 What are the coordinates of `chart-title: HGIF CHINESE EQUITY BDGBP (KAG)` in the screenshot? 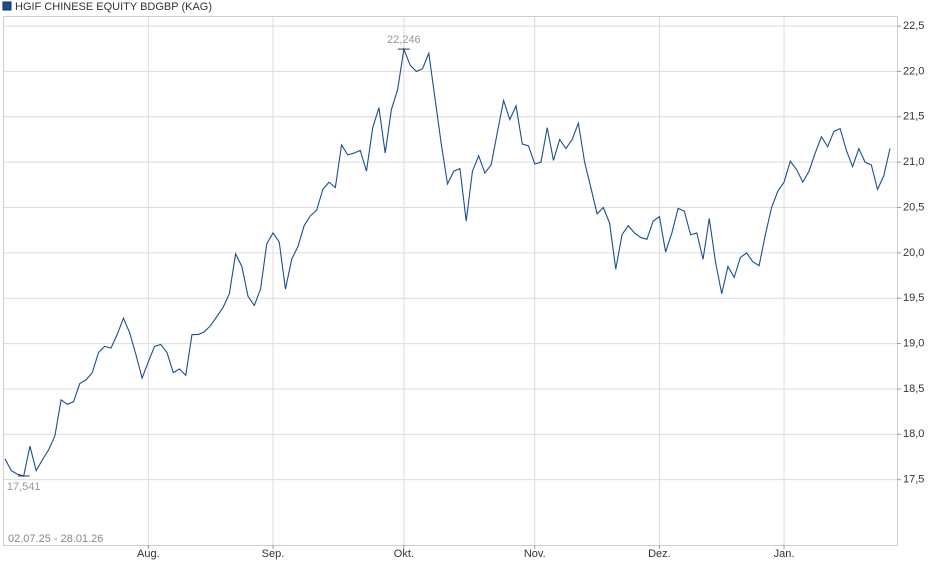 It's located at (113, 7).